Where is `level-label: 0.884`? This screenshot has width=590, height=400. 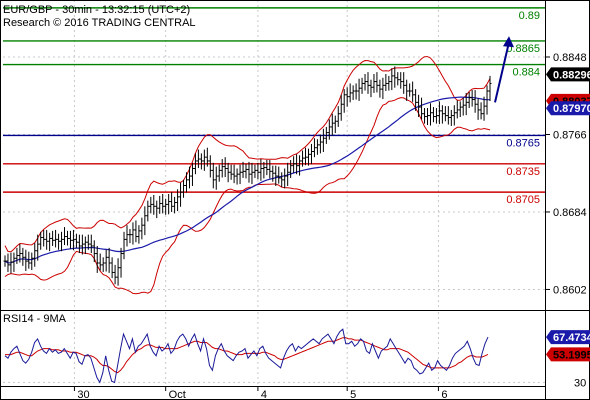
level-label: 0.884 is located at coordinates (526, 73).